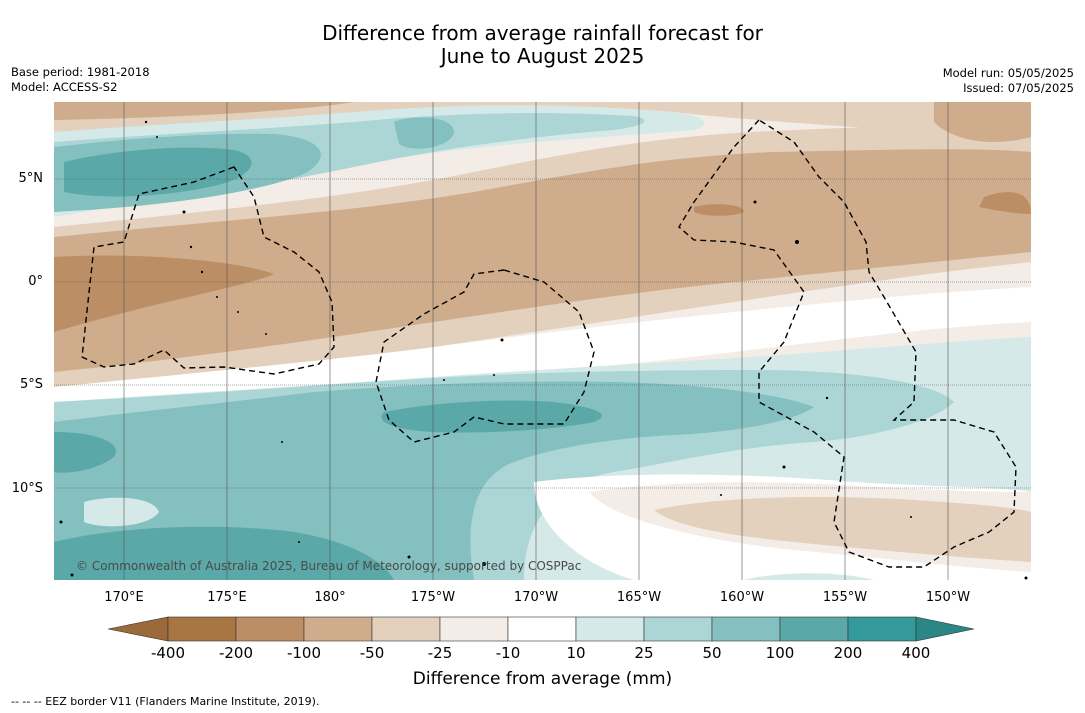  What do you see at coordinates (330, 597) in the screenshot?
I see `lon-label-180: 180°` at bounding box center [330, 597].